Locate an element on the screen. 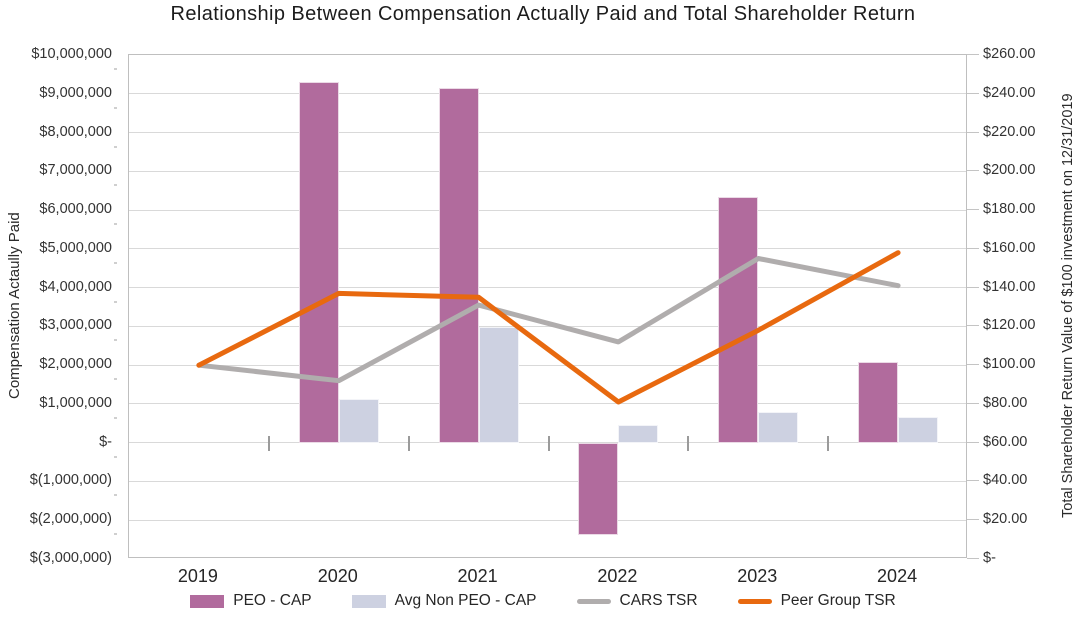 The height and width of the screenshot is (624, 1086). left-axis-tick-label: $- is located at coordinates (105, 441).